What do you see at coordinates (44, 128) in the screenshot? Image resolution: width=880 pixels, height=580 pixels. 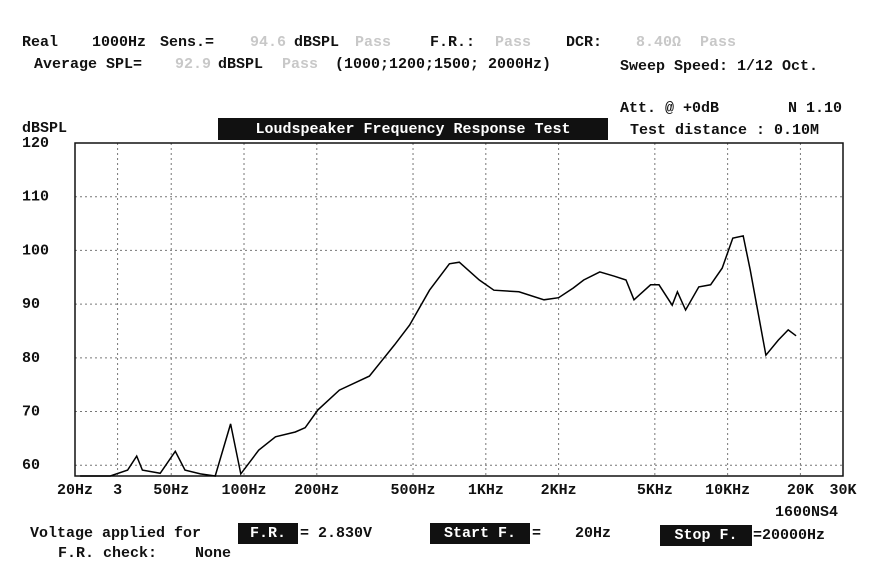 I see `y-axis-label: dBSPL` at bounding box center [44, 128].